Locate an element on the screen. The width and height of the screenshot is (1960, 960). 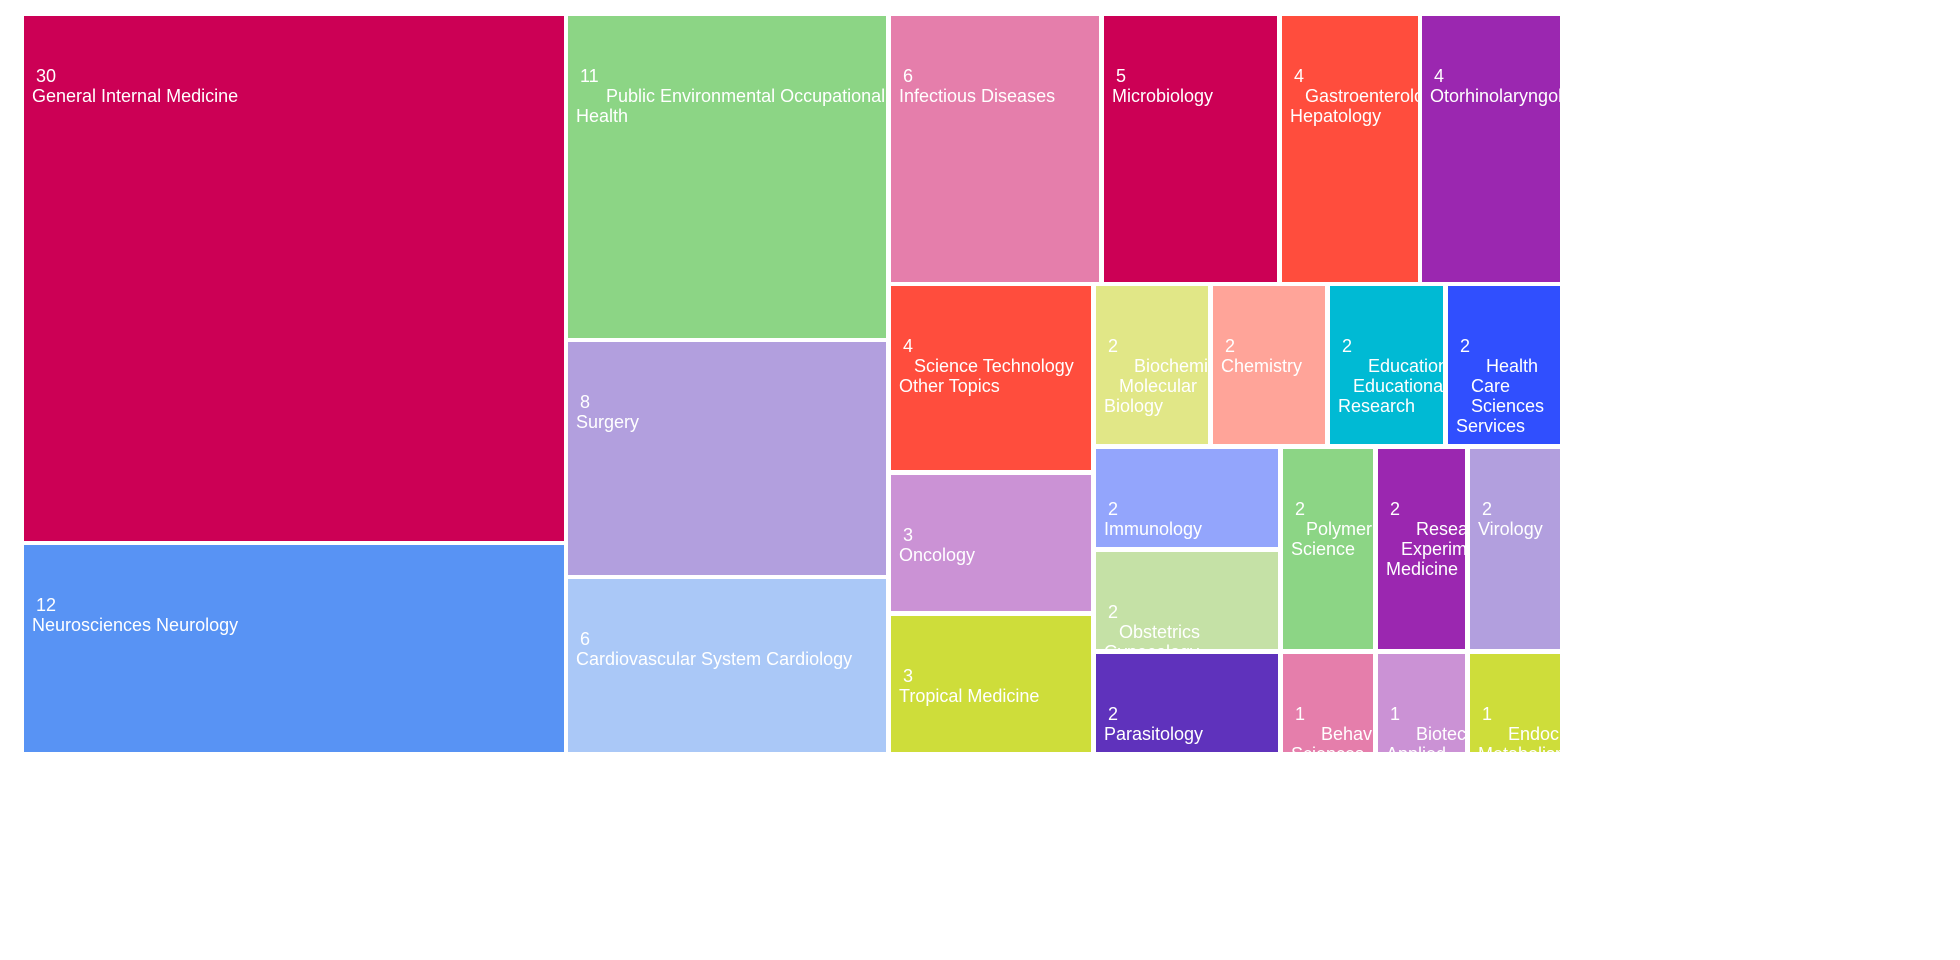
tile-value-label: 8 is located at coordinates (585, 402).